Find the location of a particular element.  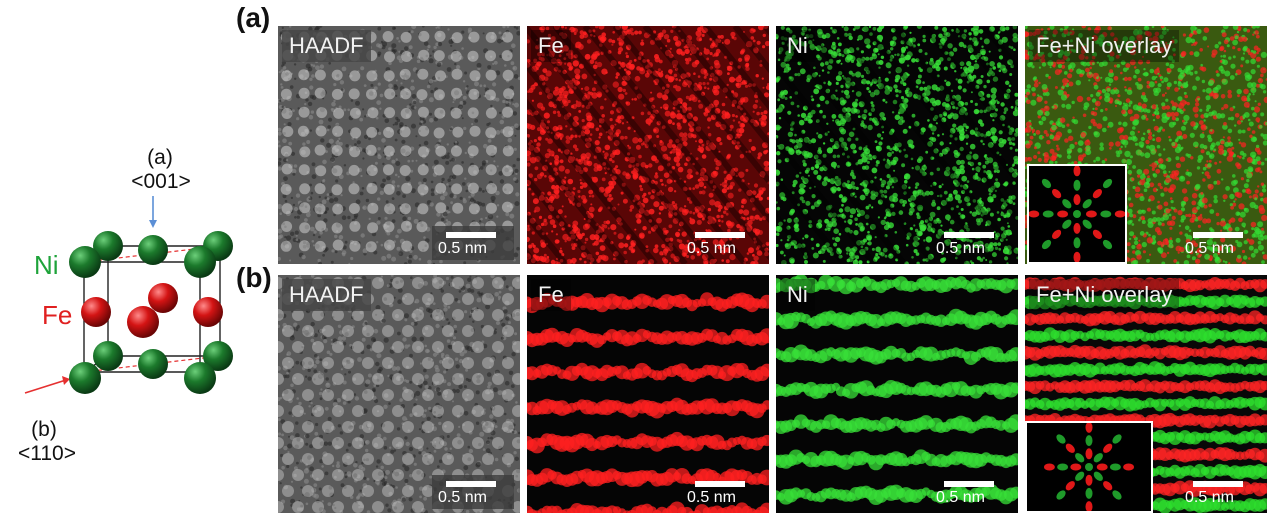

tile-b-fe: Fe 0.5 nm is located at coordinates (648, 394).